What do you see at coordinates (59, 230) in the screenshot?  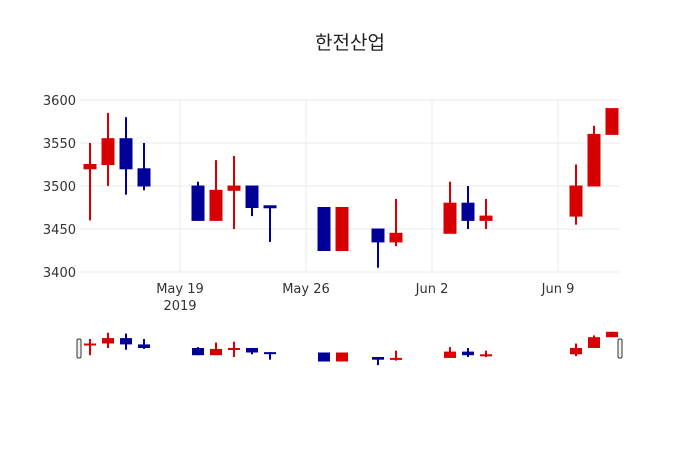 I see `y-tick-label: 3450` at bounding box center [59, 230].